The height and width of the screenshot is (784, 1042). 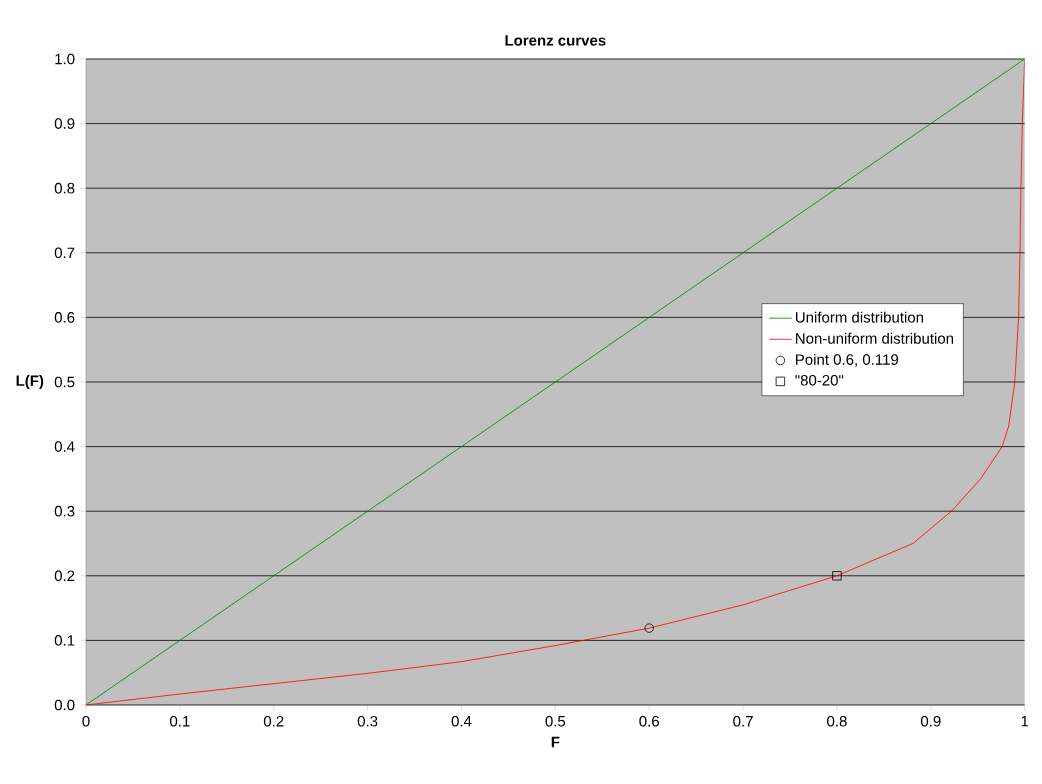 I want to click on x-tick-label: 1, so click(x=1025, y=721).